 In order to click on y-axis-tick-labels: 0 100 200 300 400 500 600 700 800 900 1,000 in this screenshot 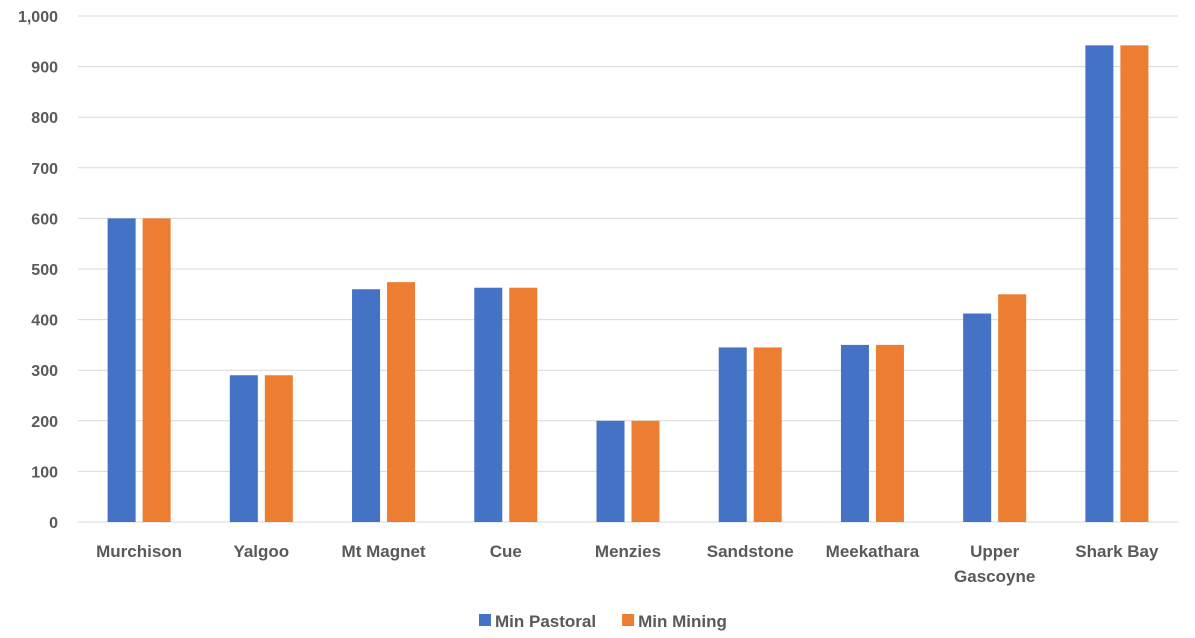, I will do `click(38, 270)`.